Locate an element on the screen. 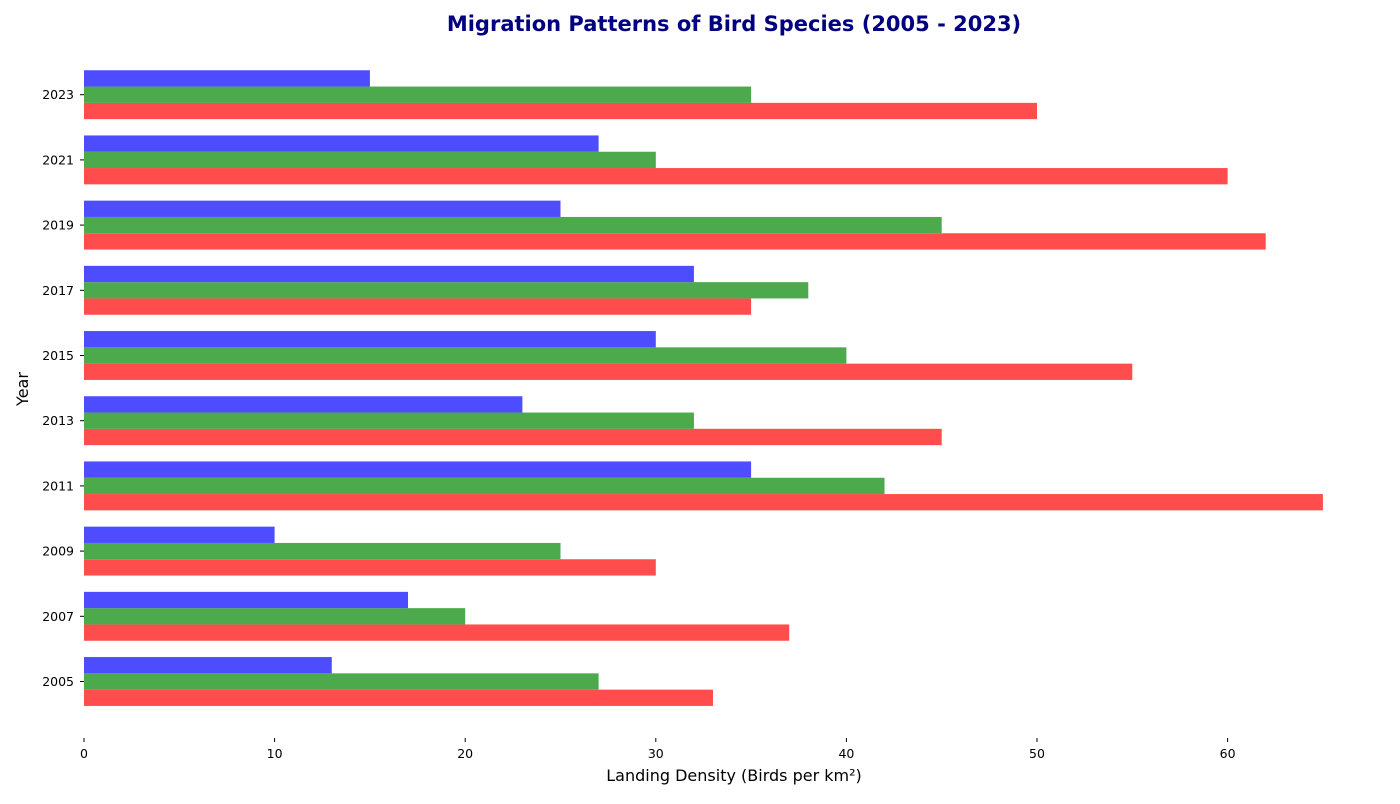 The width and height of the screenshot is (1400, 804). x-axis: 0 10 20 30 40 50 60 is located at coordinates (658, 749).